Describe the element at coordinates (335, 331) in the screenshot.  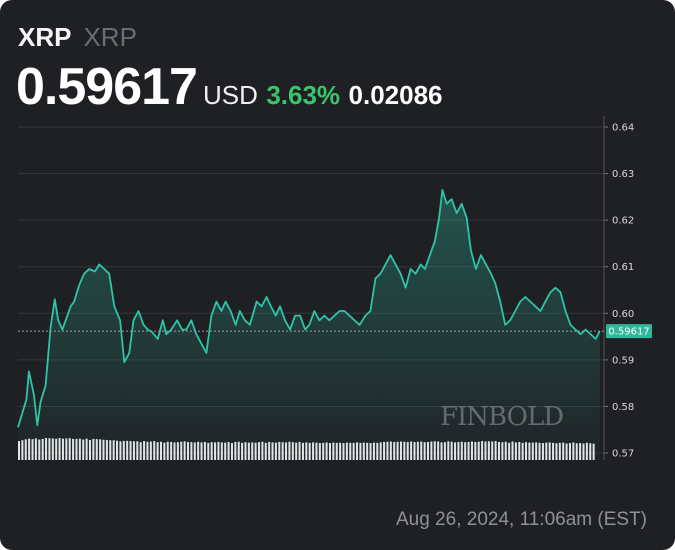
I see `last-price-marker: 0.59617` at that location.